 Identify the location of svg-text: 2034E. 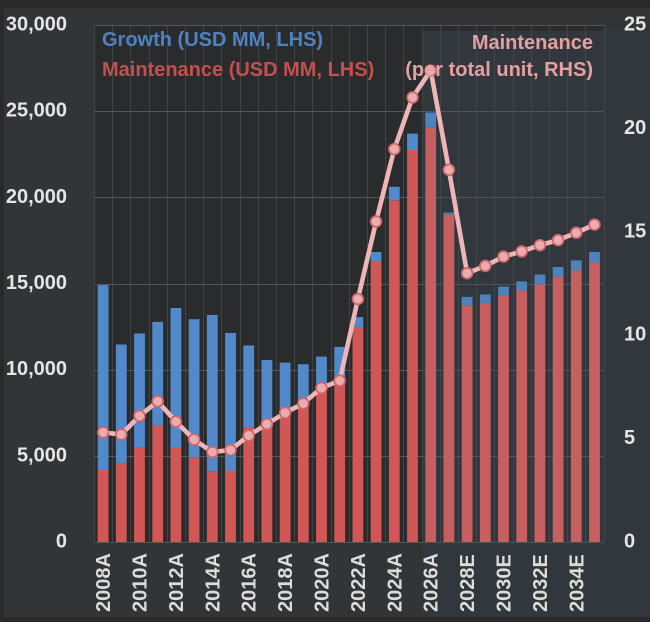
(577, 583).